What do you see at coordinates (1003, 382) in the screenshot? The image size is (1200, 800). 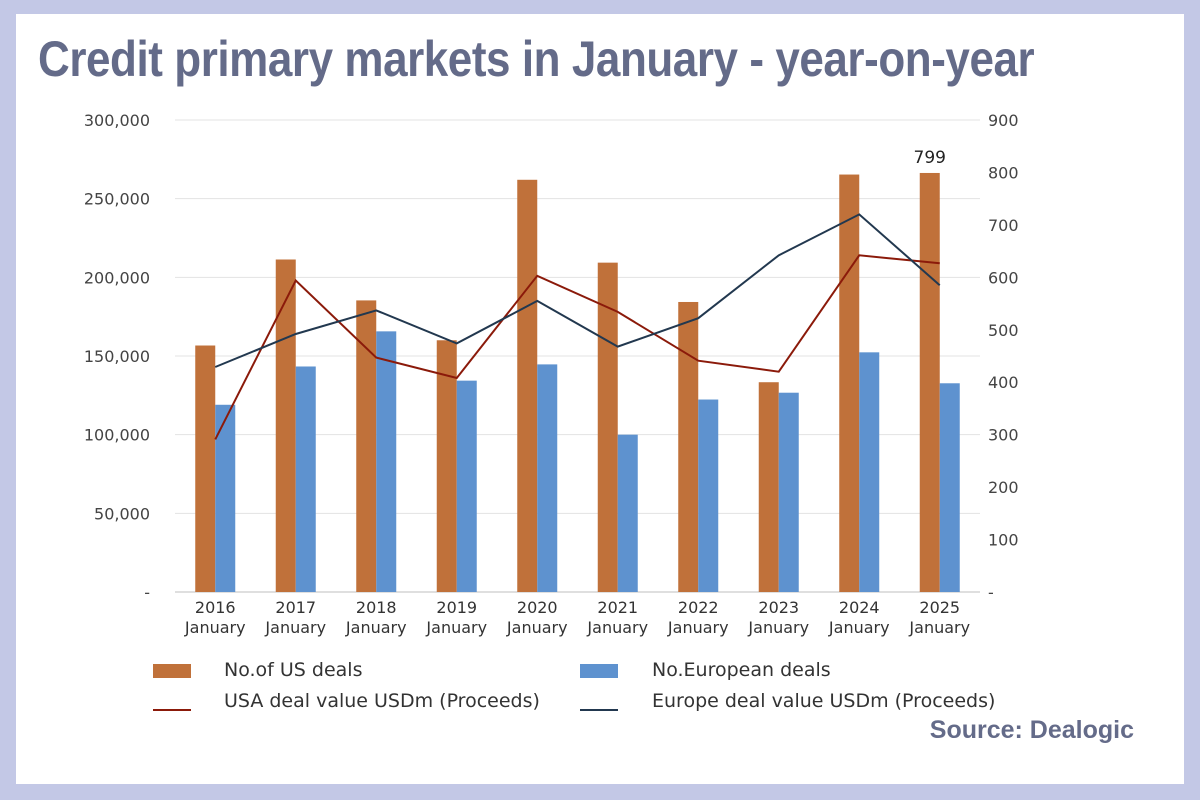 I see `right-axis-tick-label: 400` at bounding box center [1003, 382].